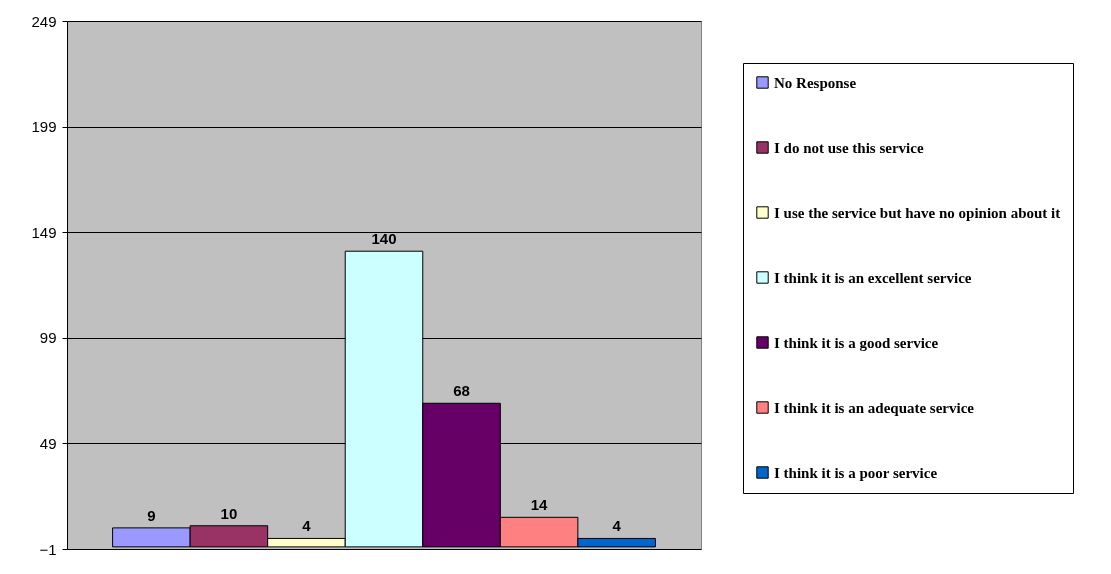 Image resolution: width=1111 pixels, height=574 pixels. I want to click on y-tick-label: 99, so click(48, 338).